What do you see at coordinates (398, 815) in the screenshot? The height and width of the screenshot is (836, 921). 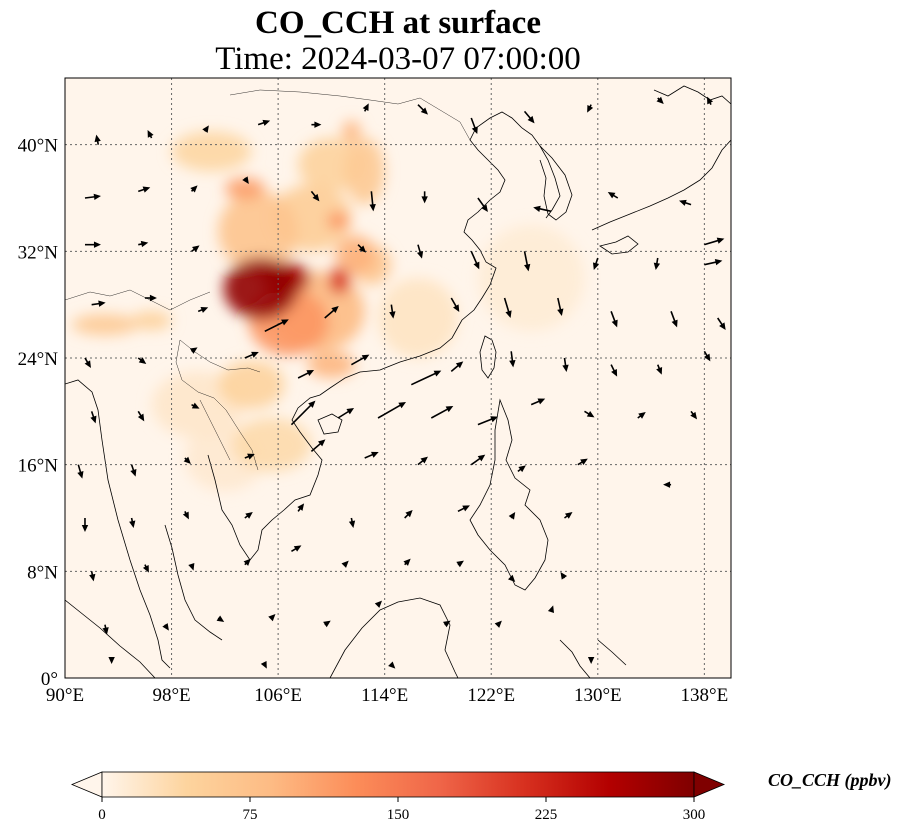 I see `colorbar-tick-label: 150` at bounding box center [398, 815].